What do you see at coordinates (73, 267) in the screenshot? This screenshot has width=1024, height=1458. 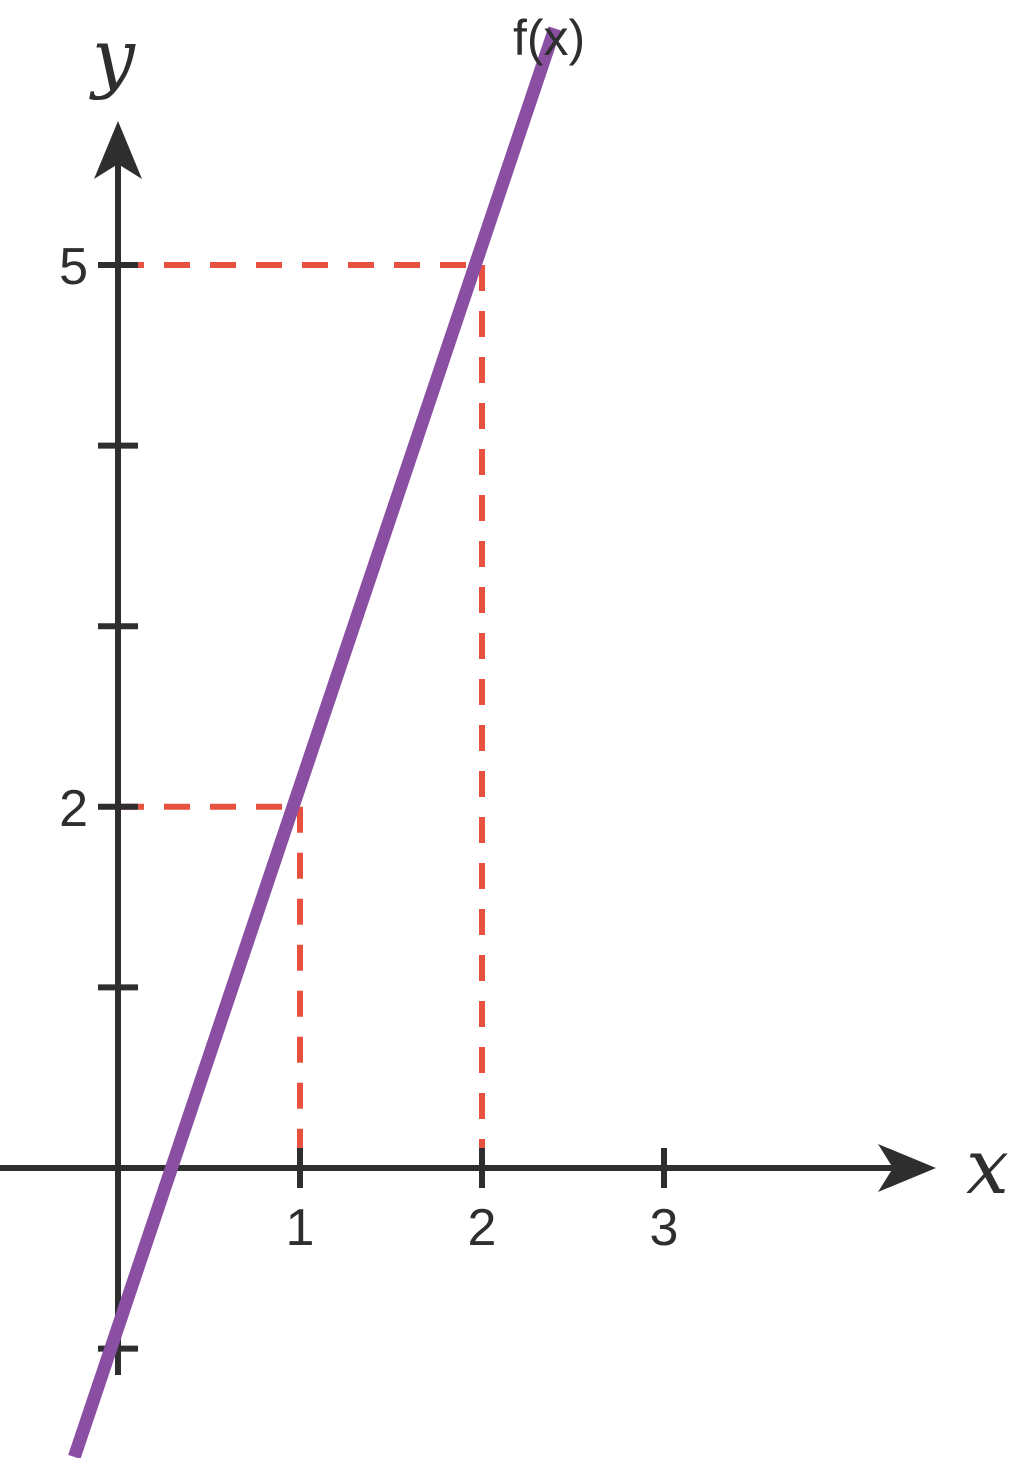 I see `y-tick-label-5: 5` at bounding box center [73, 267].